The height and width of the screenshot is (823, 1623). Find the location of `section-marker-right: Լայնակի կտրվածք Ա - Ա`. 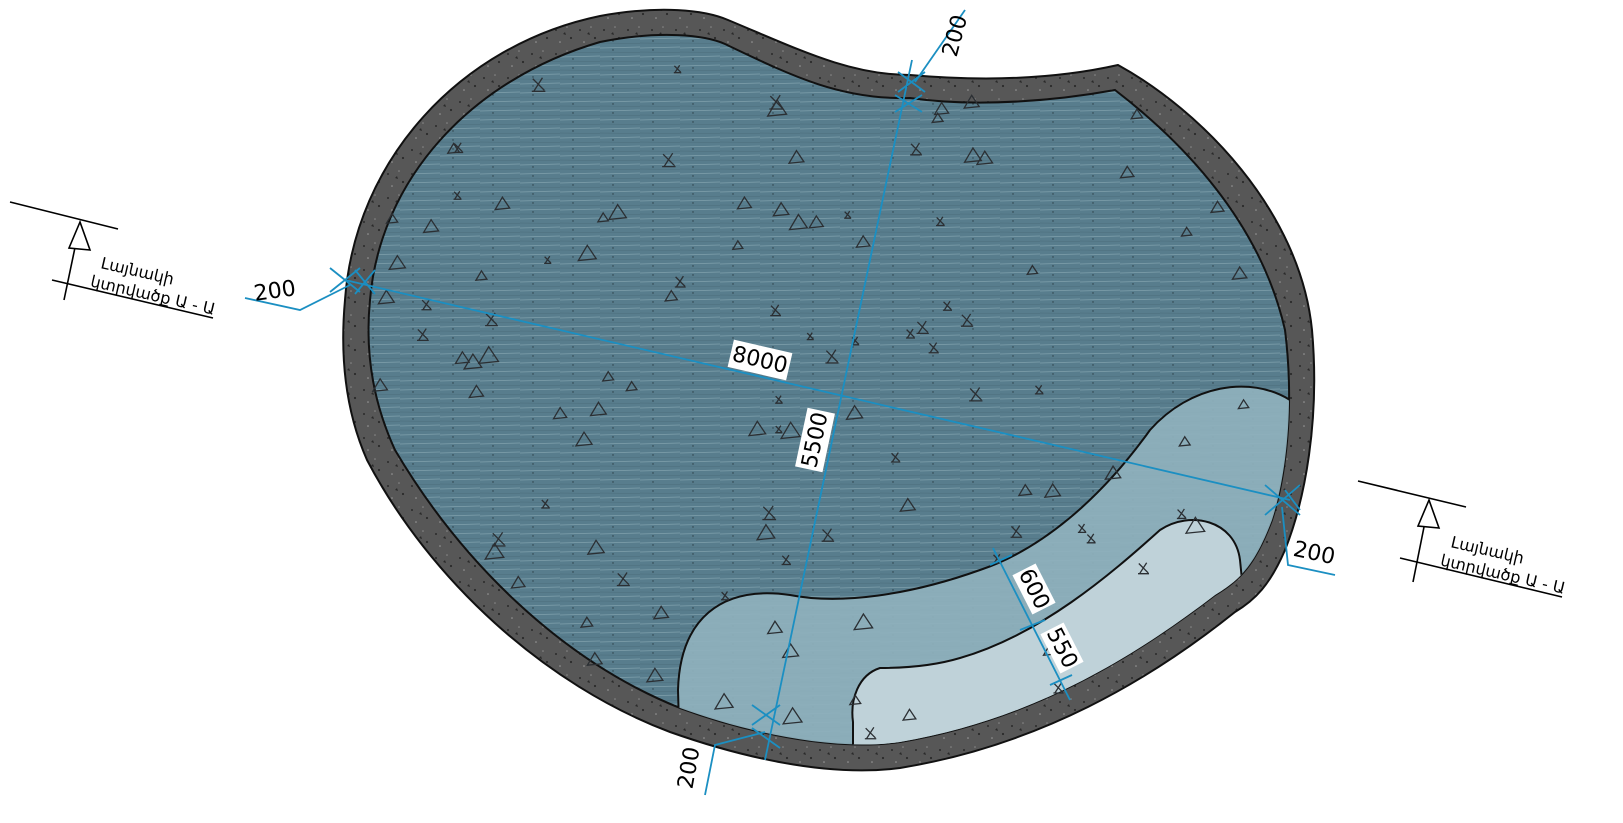

section-marker-right: Լայնակի կտրվածք Ա - Ա is located at coordinates (1462, 539).